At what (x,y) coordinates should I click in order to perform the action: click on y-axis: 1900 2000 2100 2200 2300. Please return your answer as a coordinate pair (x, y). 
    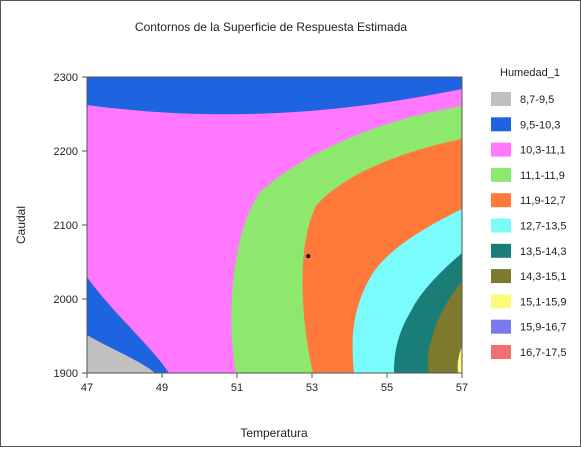
    Looking at the image, I should click on (70, 226).